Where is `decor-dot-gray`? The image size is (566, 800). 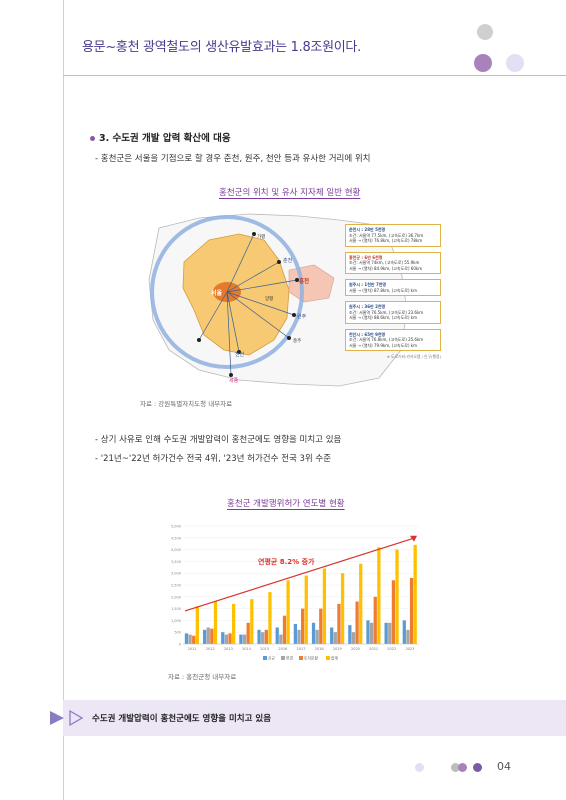 decor-dot-gray is located at coordinates (485, 32).